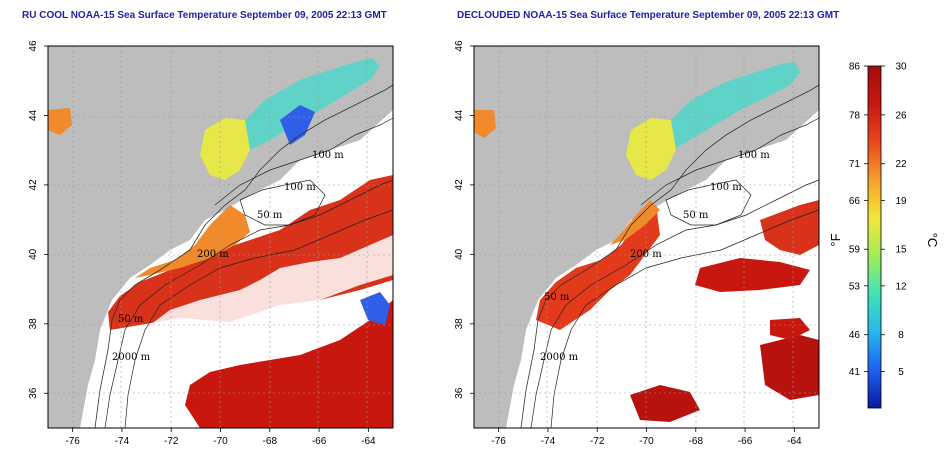  What do you see at coordinates (60, 121) in the screenshot?
I see `sst-nearshore-orange` at bounding box center [60, 121].